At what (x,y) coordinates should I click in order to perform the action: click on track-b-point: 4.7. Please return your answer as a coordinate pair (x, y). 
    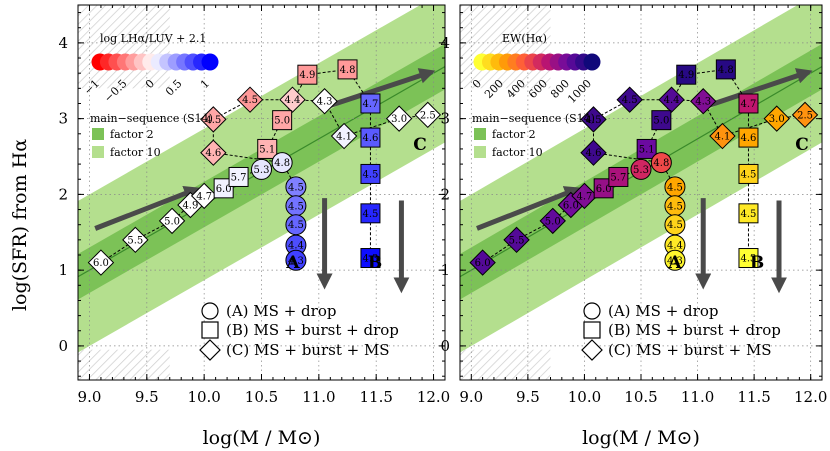
    Looking at the image, I should click on (370, 103).